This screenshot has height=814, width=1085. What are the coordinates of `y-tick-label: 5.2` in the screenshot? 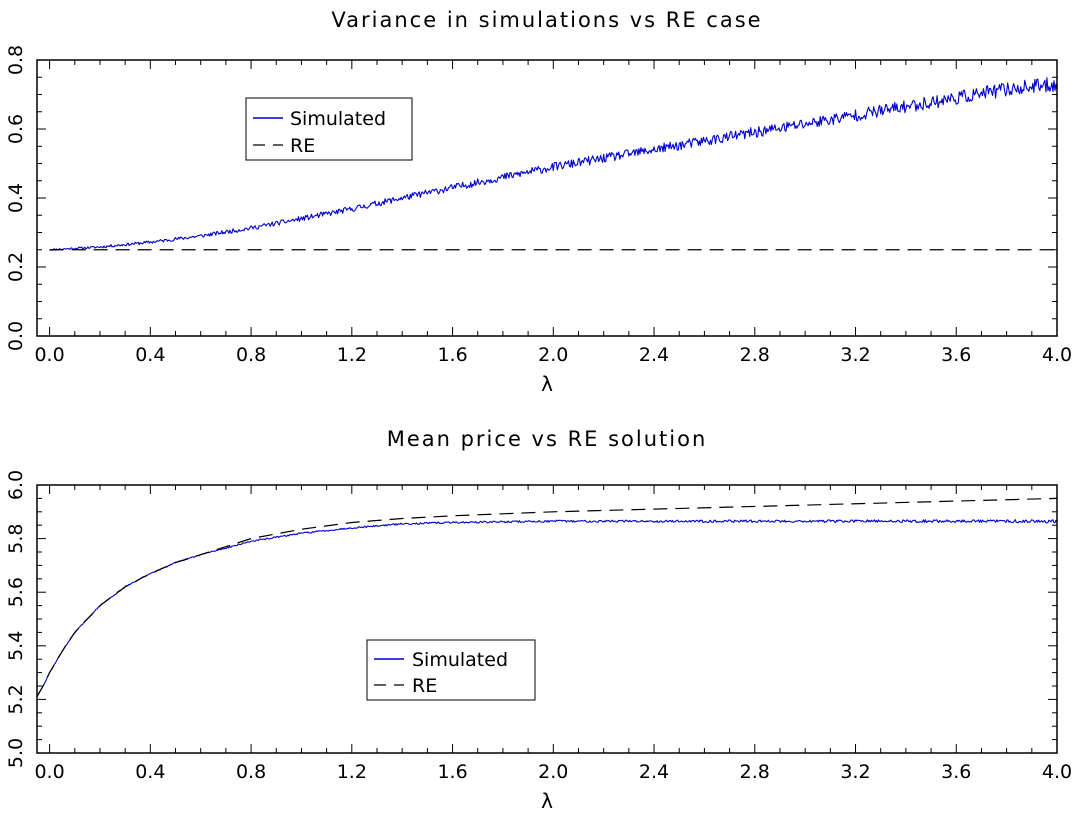 It's located at (16, 699).